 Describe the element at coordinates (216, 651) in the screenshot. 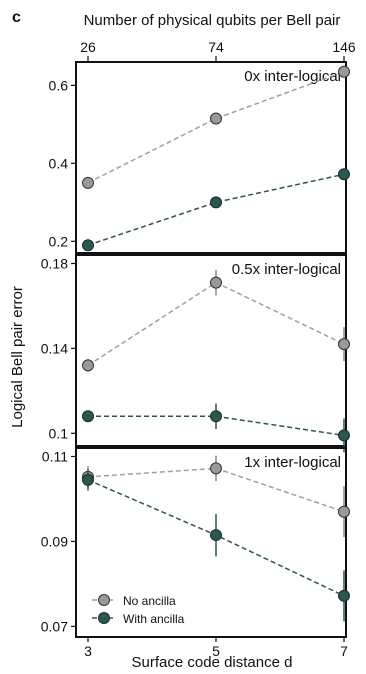

I see `x-tick-label: 5` at that location.